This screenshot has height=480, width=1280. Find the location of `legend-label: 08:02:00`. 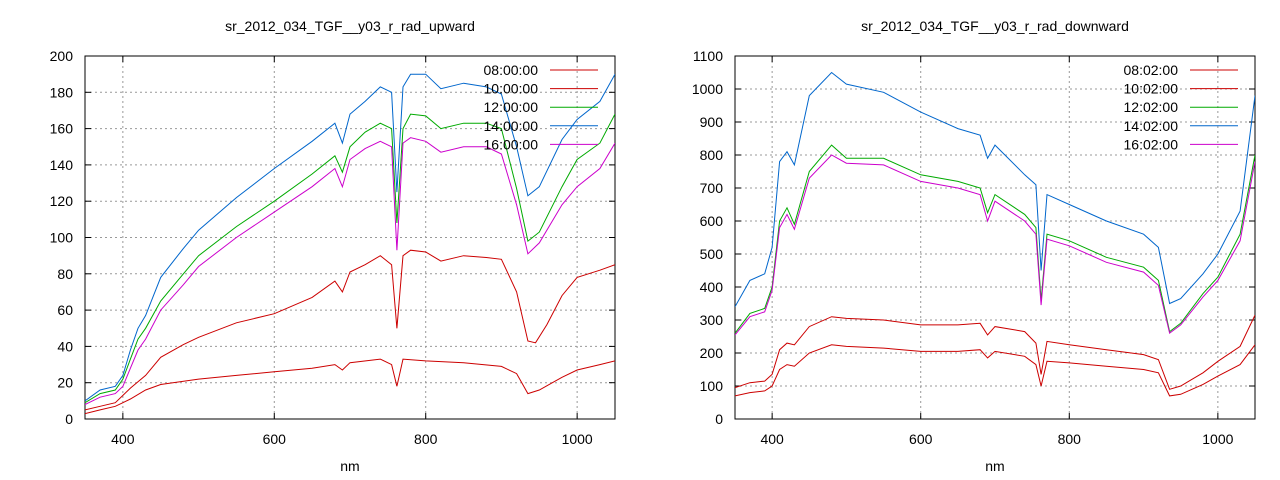

legend-label: 08:02:00 is located at coordinates (1151, 70).